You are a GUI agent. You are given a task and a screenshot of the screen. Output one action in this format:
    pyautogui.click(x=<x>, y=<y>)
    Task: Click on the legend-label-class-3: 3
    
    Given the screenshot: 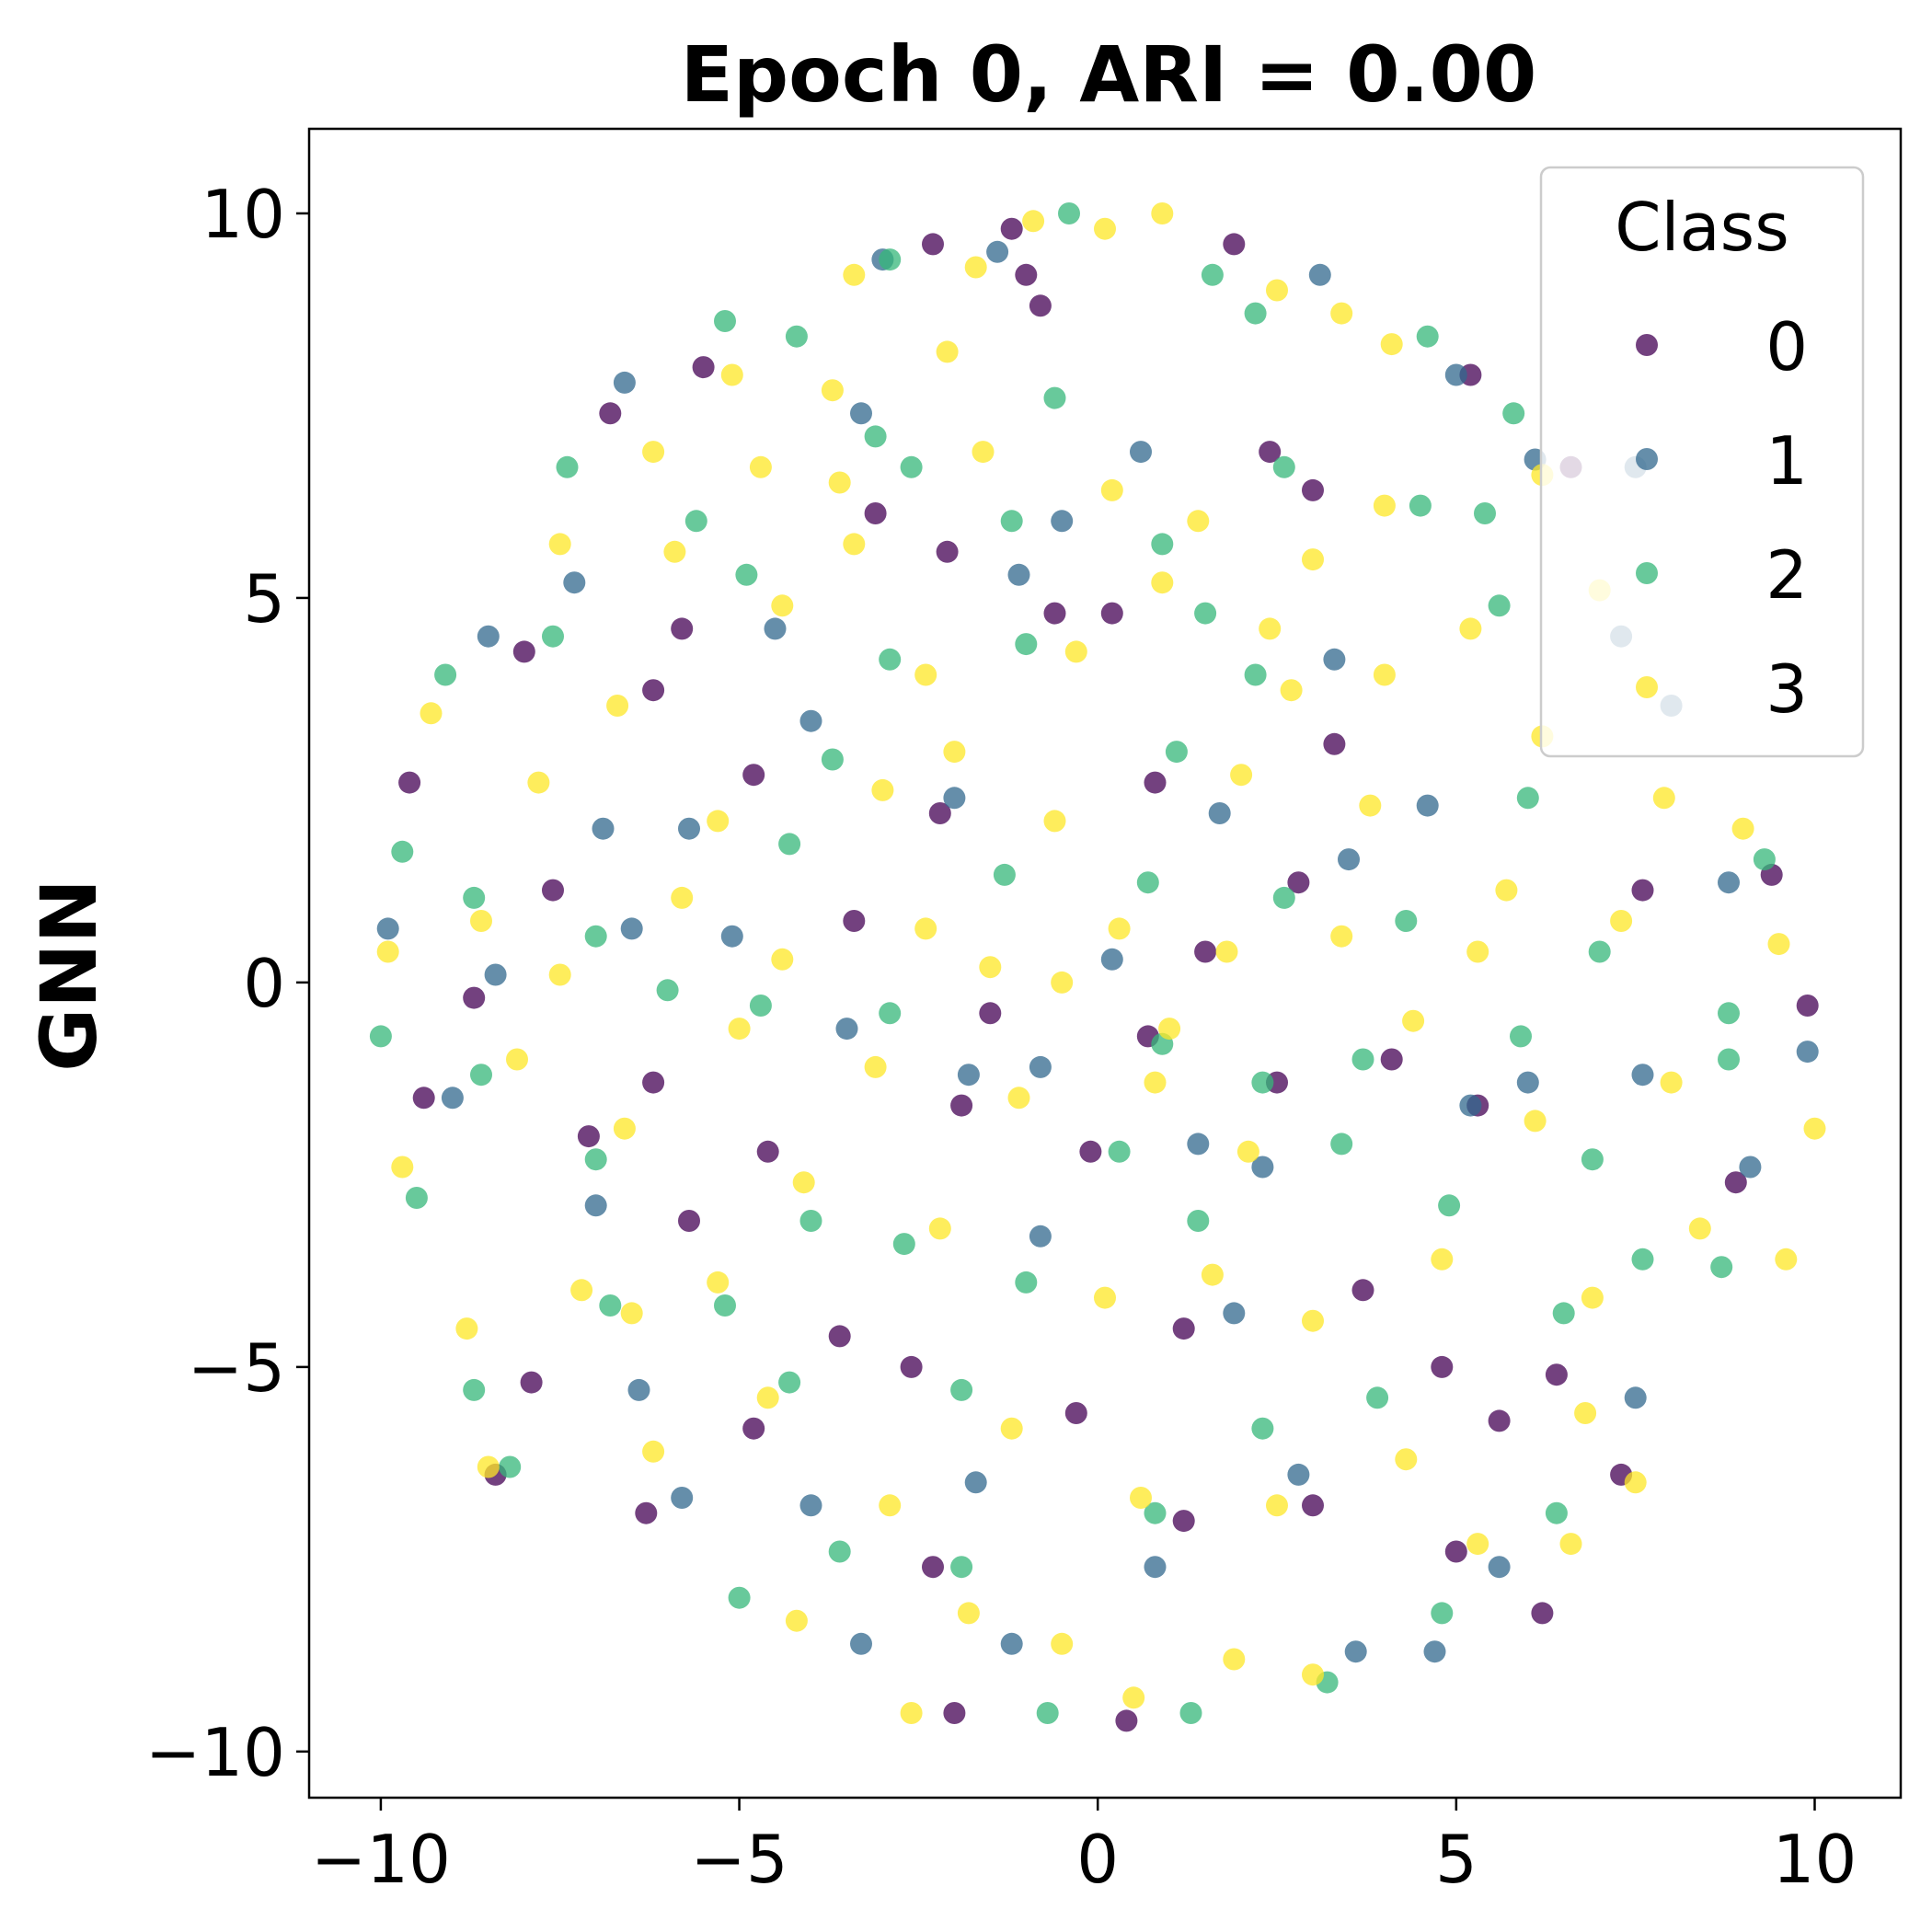 What is the action you would take?
    pyautogui.click(x=1786, y=689)
    